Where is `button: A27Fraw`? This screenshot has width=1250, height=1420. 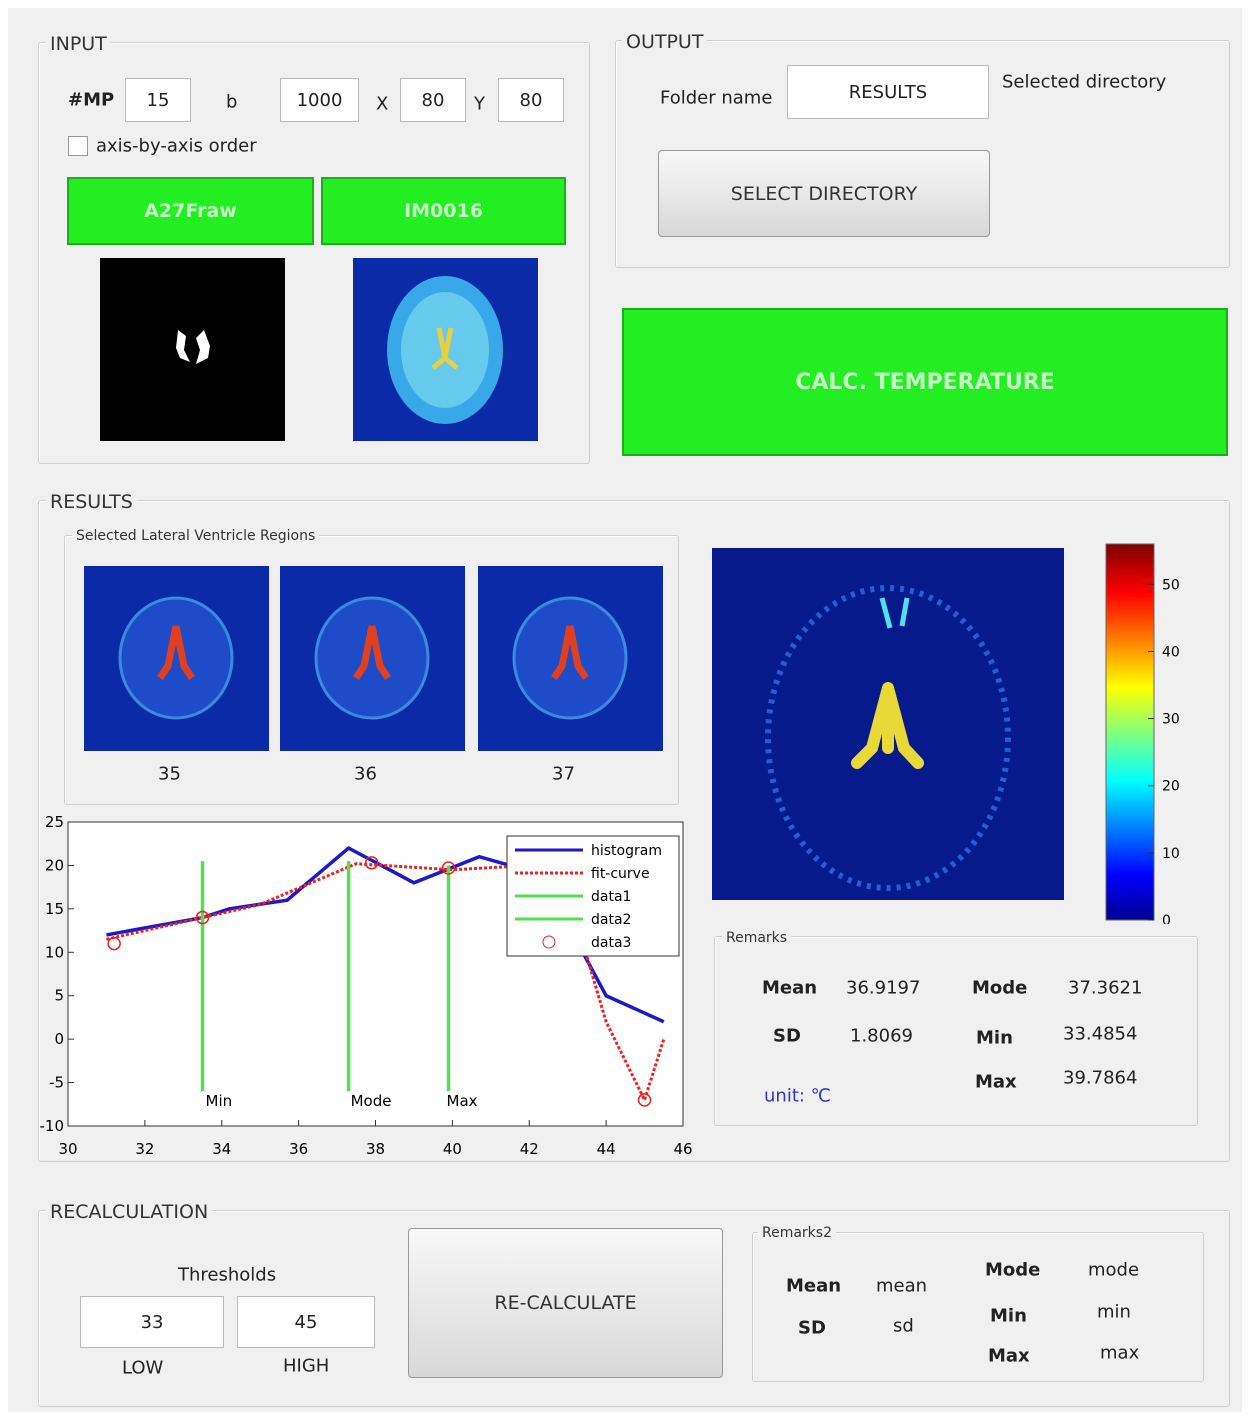 button: A27Fraw is located at coordinates (190, 211).